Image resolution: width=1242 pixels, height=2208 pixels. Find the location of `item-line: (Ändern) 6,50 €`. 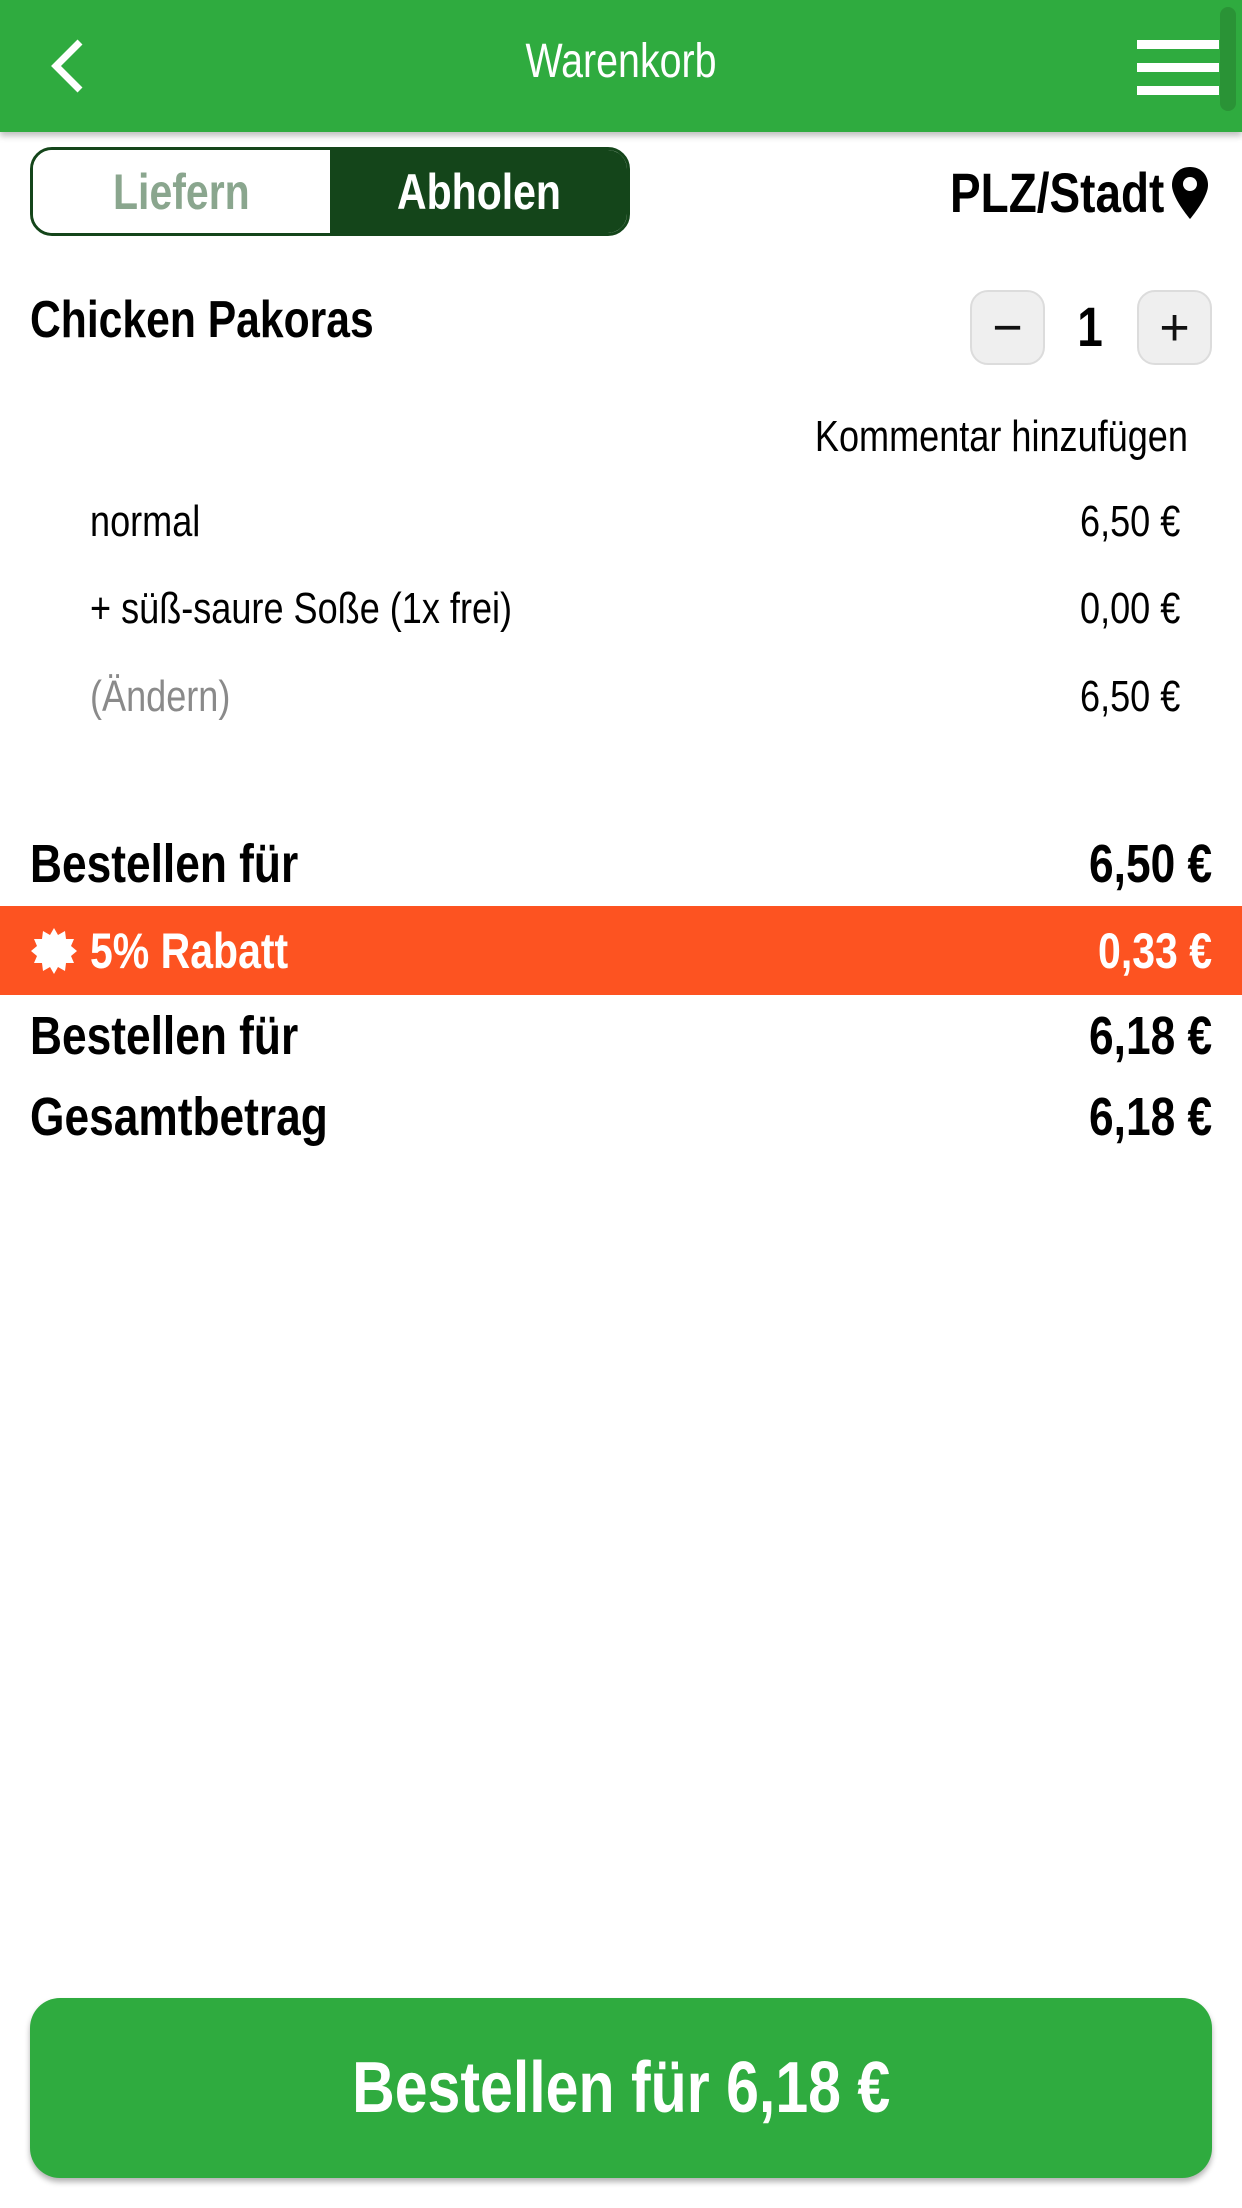

item-line: (Ändern) 6,50 € is located at coordinates (635, 700).